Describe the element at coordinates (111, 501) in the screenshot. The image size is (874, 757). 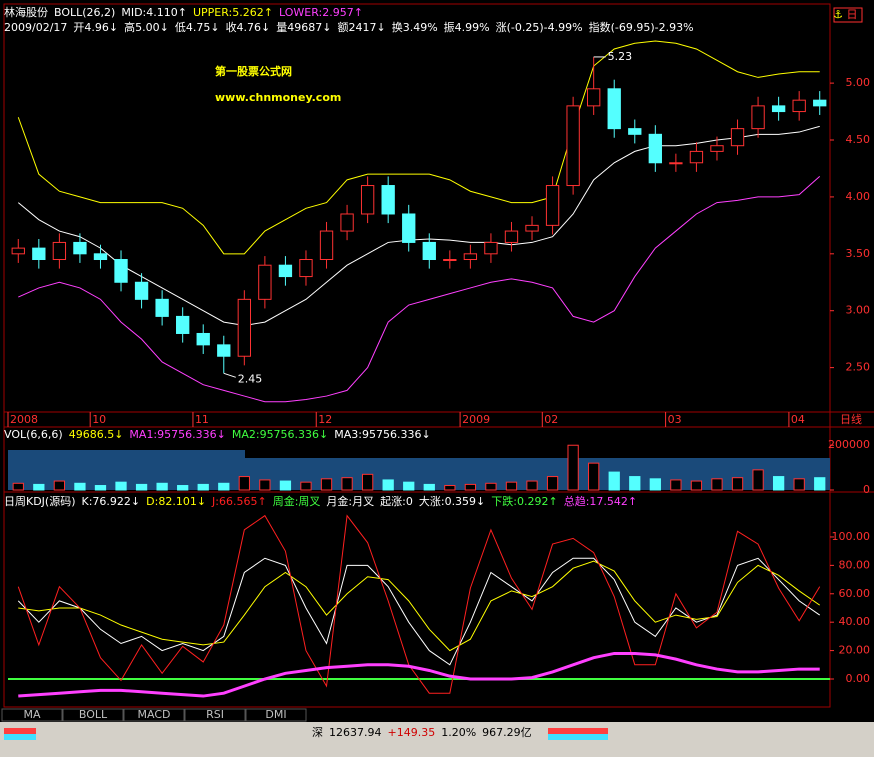
I see `header-item: K:76.922↓` at that location.